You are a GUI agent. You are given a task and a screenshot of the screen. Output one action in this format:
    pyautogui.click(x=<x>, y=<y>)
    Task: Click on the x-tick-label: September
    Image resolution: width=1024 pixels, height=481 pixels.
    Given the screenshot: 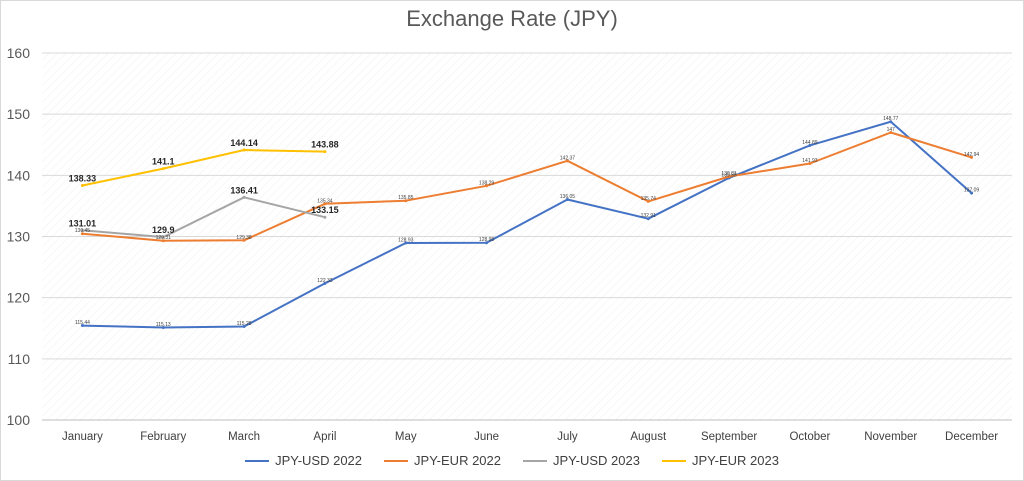 What is the action you would take?
    pyautogui.click(x=729, y=437)
    